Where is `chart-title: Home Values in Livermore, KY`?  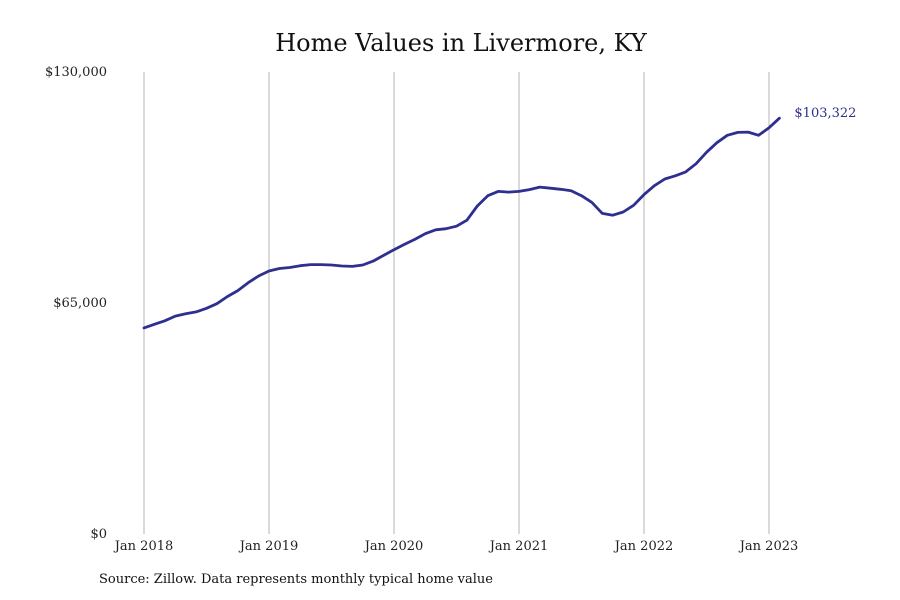
chart-title: Home Values in Livermore, KY is located at coordinates (461, 43).